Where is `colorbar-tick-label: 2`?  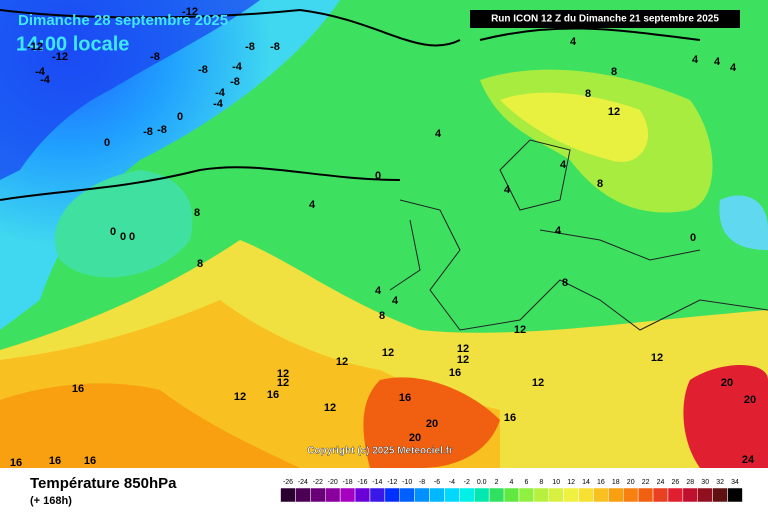 colorbar-tick-label: 2 is located at coordinates (497, 482).